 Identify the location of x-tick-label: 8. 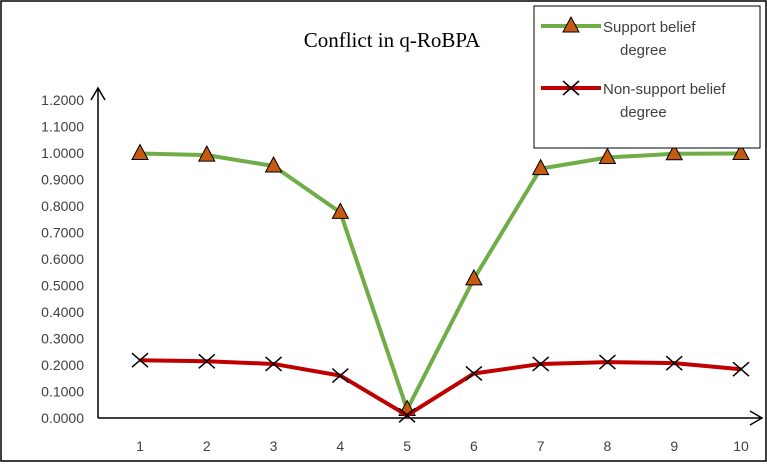
(608, 446).